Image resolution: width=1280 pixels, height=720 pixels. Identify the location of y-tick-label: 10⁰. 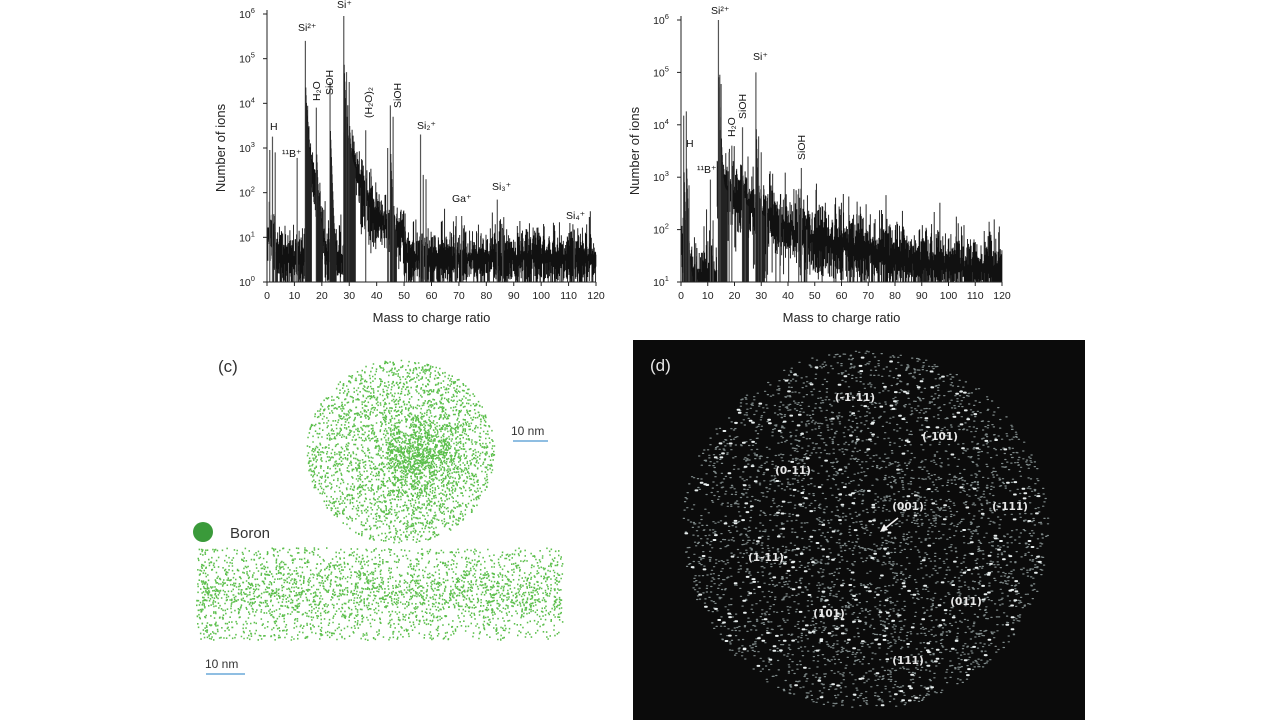
(247, 281).